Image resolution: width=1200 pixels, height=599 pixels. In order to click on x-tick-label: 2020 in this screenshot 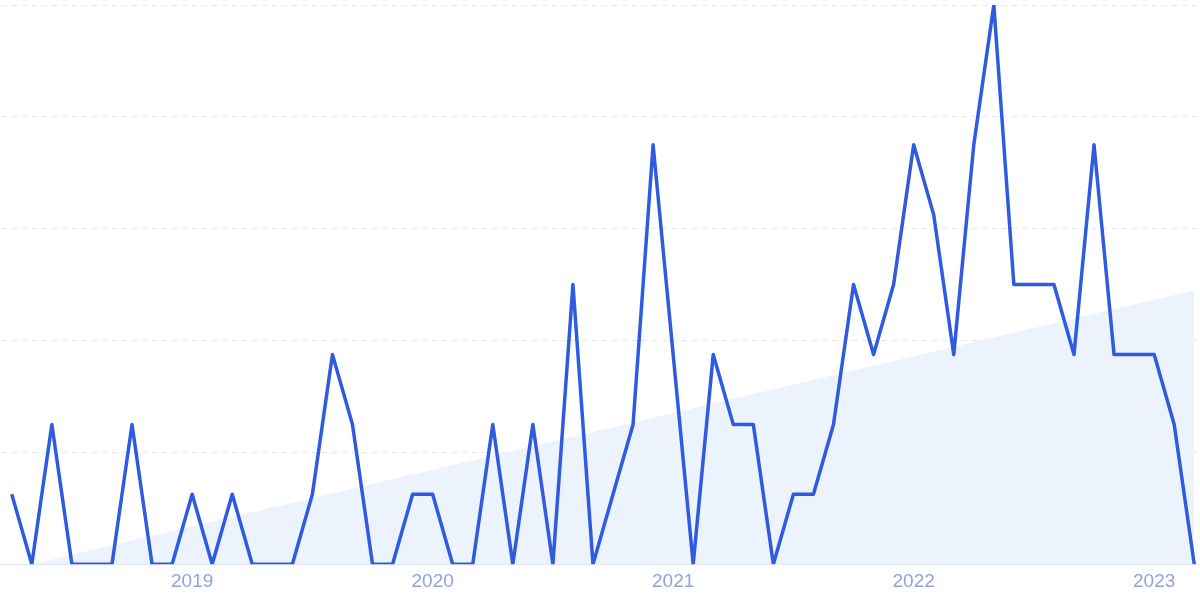, I will do `click(432, 580)`.